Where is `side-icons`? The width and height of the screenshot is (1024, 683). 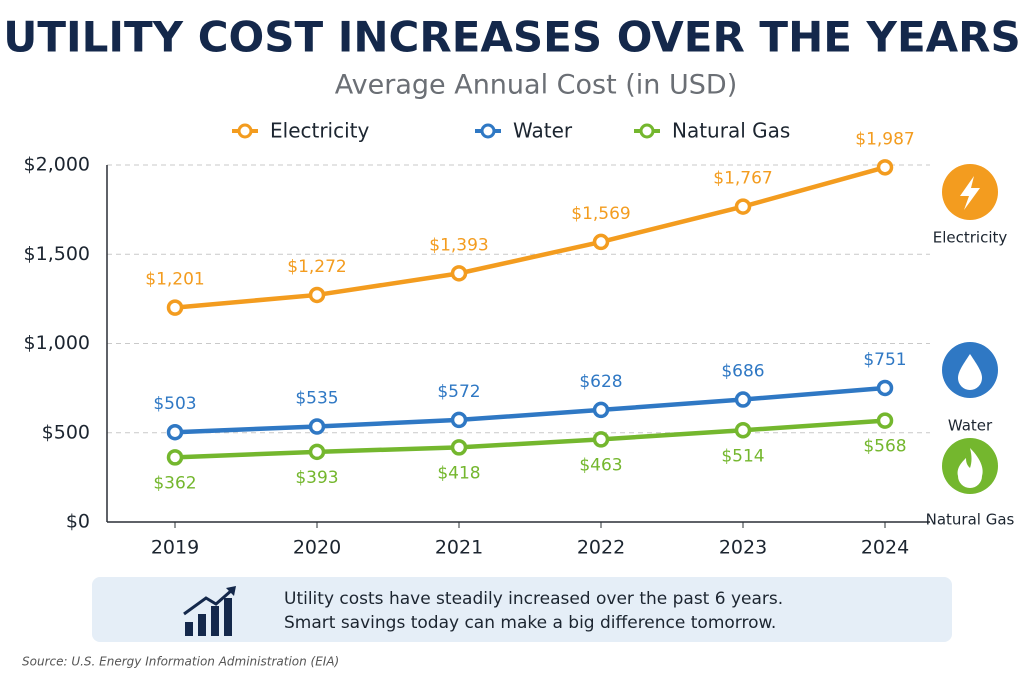 side-icons is located at coordinates (970, 329).